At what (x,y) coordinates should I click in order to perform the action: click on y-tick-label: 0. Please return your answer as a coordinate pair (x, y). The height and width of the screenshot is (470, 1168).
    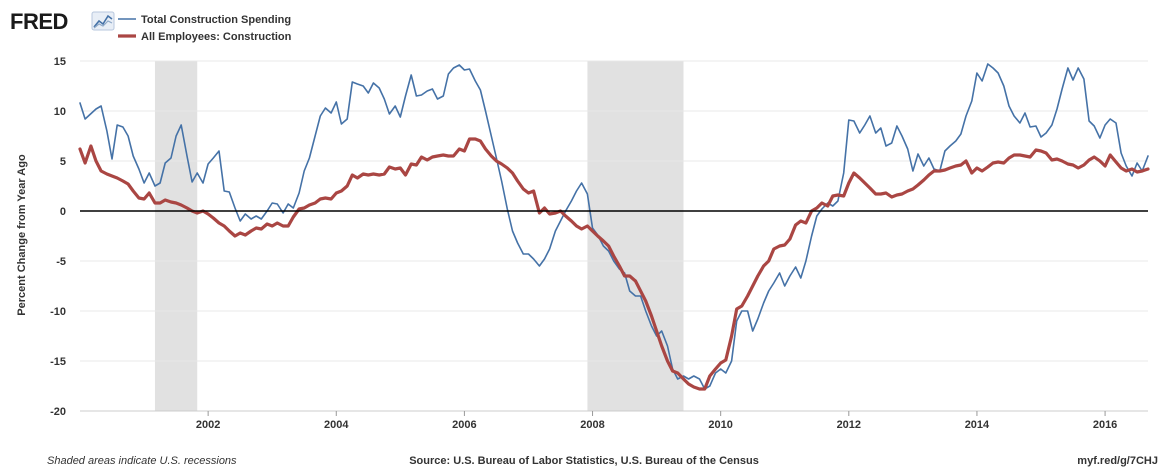
    Looking at the image, I should click on (63, 212).